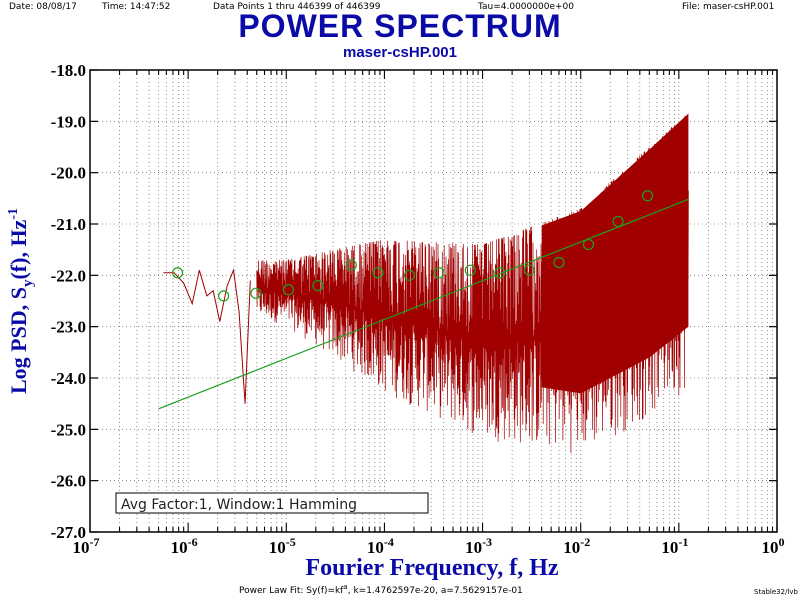 The image size is (800, 600). I want to click on annotation-text: Avg Factor:1, Window:1 Hamming, so click(239, 505).